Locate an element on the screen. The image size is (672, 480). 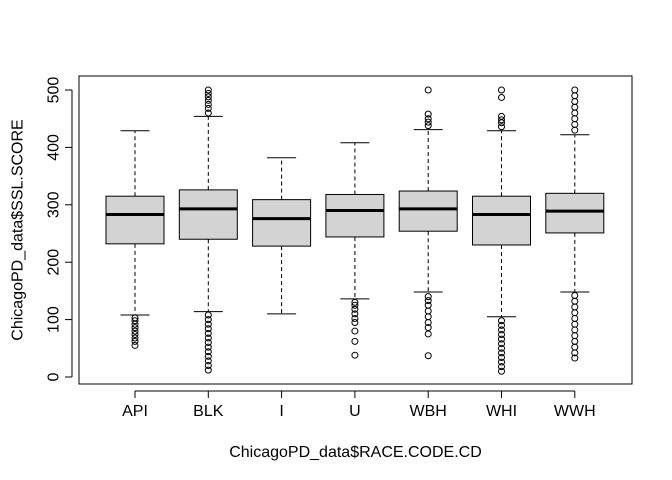
x-tick-label: API is located at coordinates (135, 411).